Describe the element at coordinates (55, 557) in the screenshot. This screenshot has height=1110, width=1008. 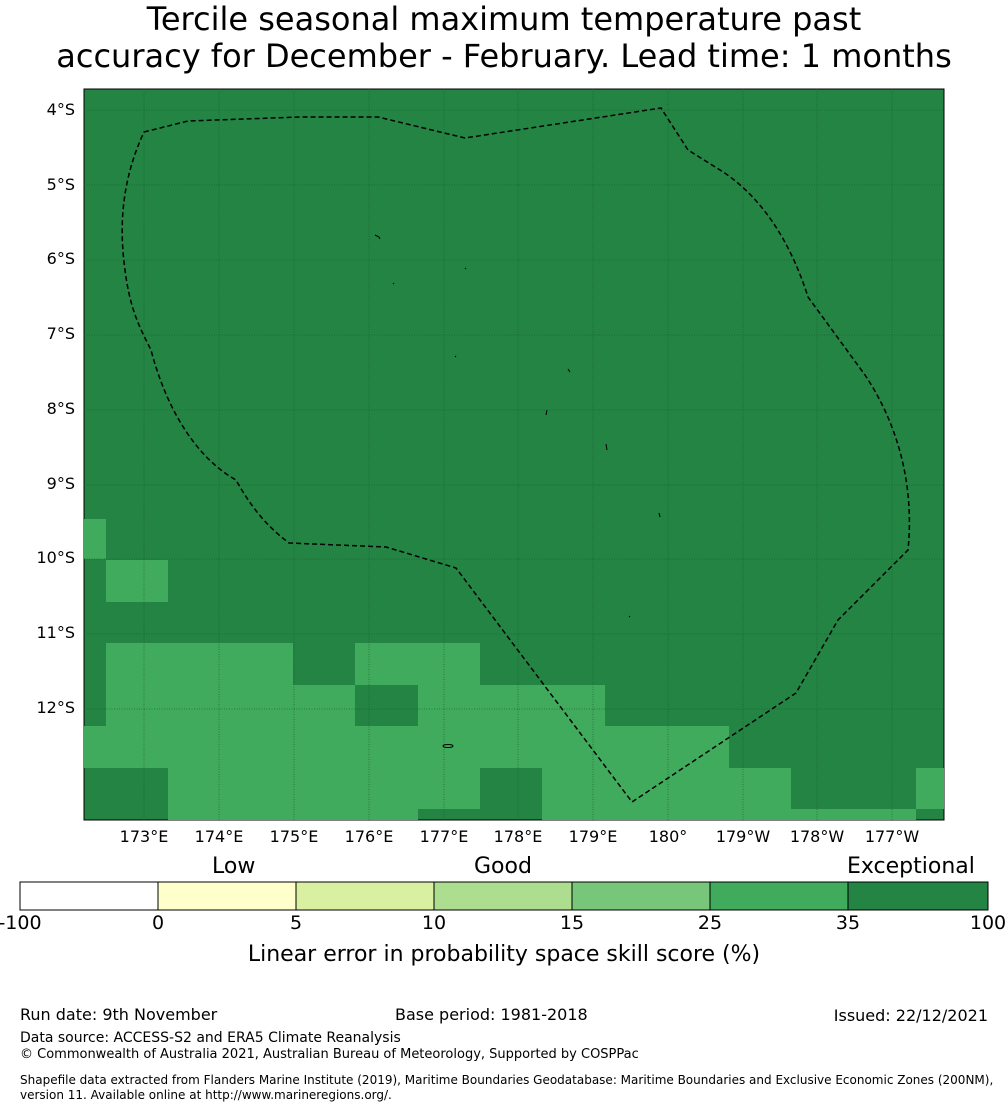
I see `lat-label: 10°S` at that location.